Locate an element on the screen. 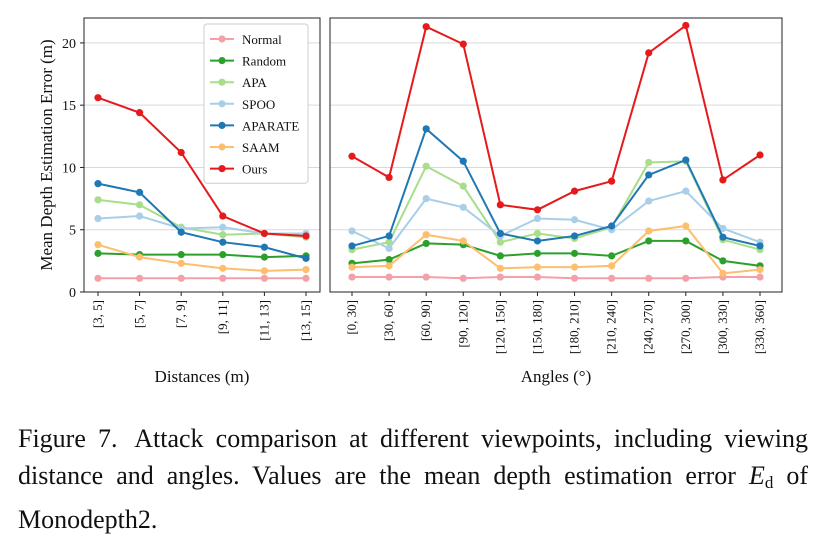 The image size is (826, 538). shared-y-axis: 0 5 10 15 20 Mean Depth Estimation Error (m) is located at coordinates (60, 169).